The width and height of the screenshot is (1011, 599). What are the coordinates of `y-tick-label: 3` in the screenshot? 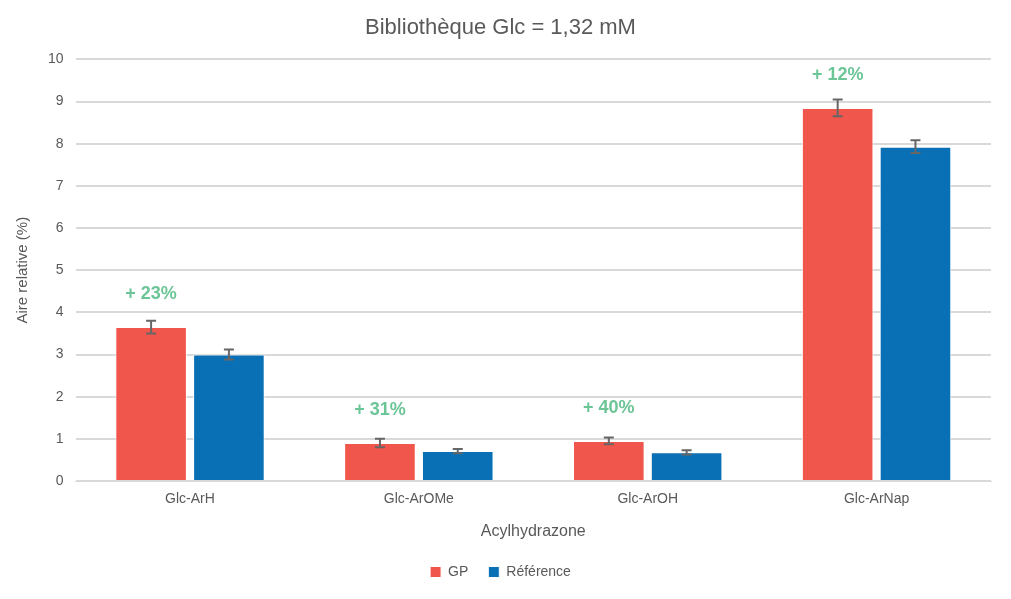 It's located at (59, 353).